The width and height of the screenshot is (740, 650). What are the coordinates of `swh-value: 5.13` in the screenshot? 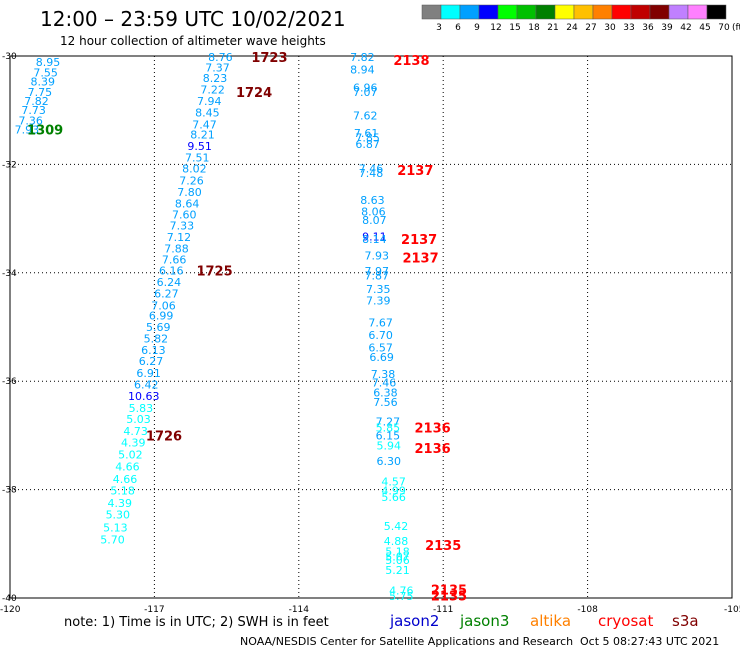 It's located at (115, 528).